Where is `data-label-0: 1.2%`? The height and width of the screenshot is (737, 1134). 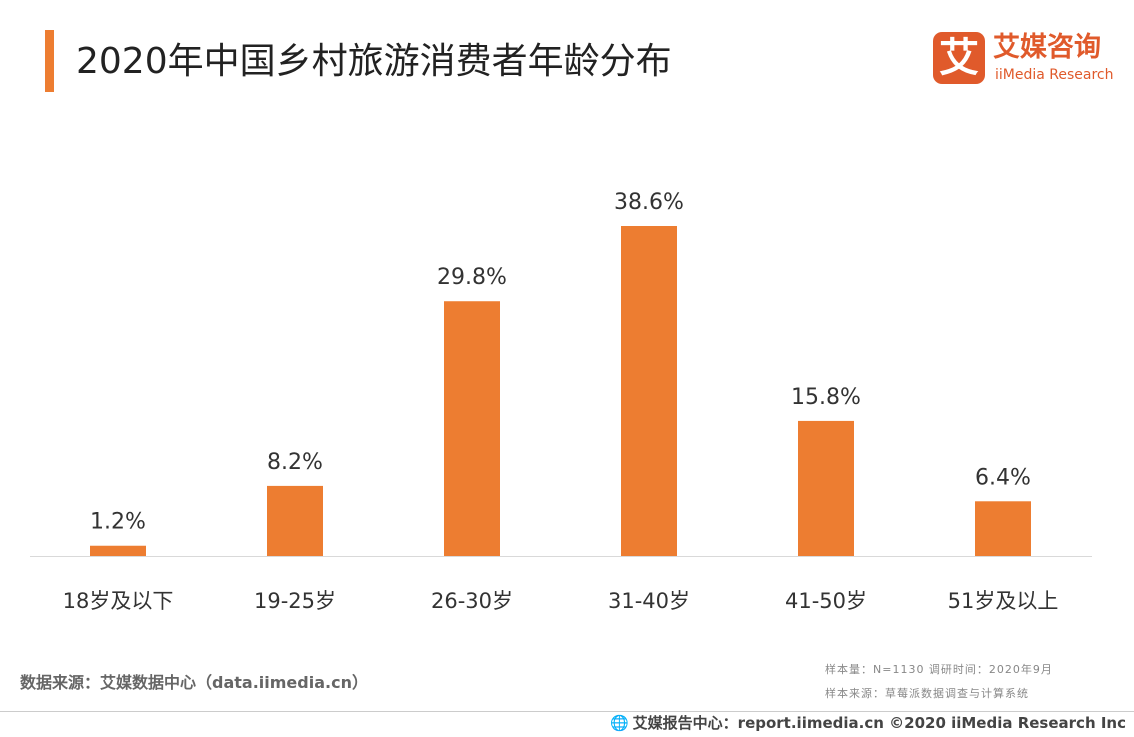 data-label-0: 1.2% is located at coordinates (118, 522).